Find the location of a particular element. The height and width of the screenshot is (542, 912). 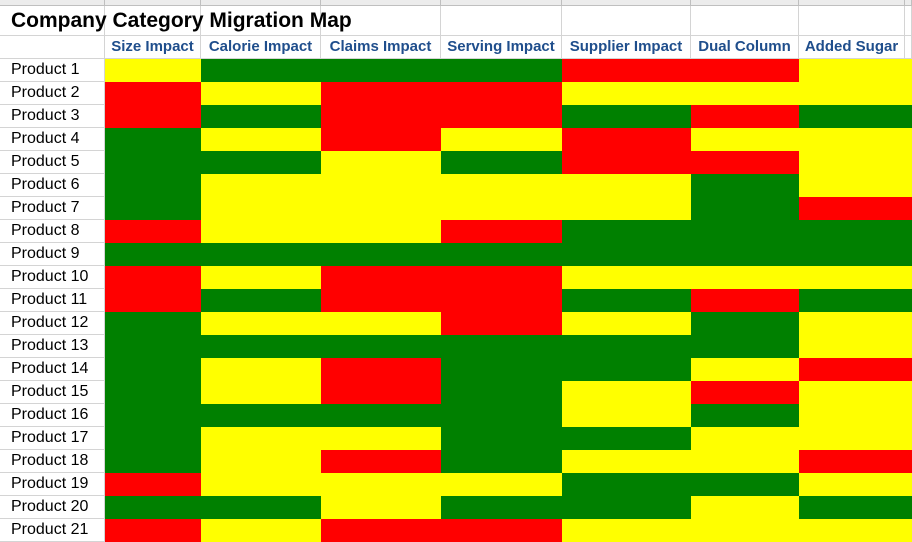

header-corner-cell is located at coordinates (52, 47).